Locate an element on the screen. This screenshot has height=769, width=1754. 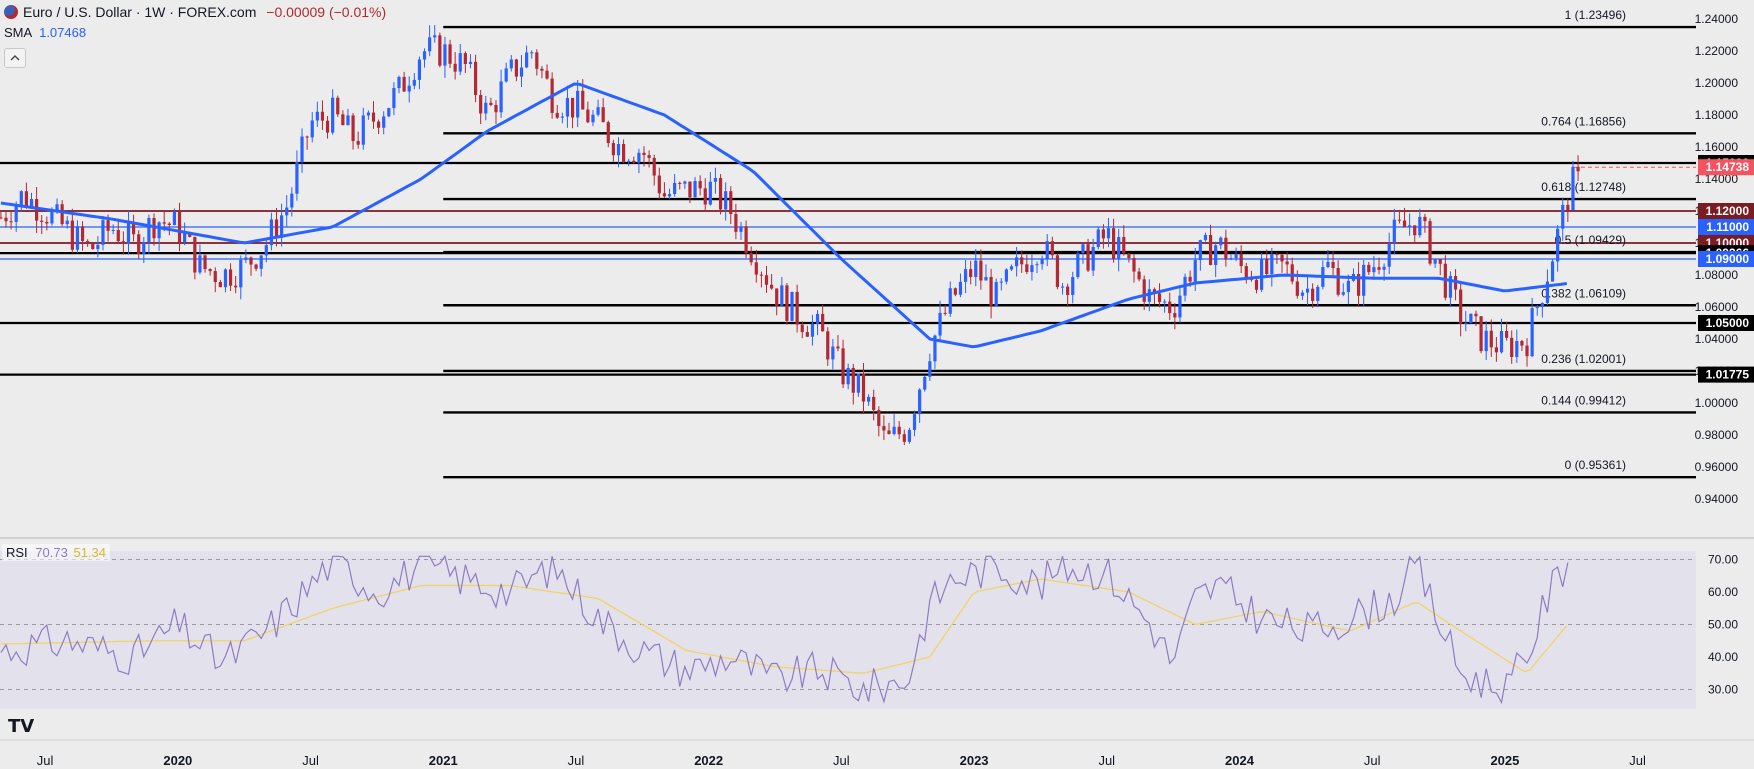
symbol-title: Euro / U.S. Dollar · 1W · FOREX.com is located at coordinates (140, 12).